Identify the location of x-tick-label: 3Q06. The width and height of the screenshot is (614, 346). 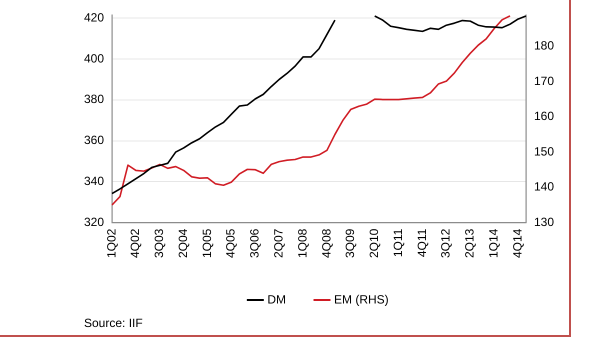
(255, 243).